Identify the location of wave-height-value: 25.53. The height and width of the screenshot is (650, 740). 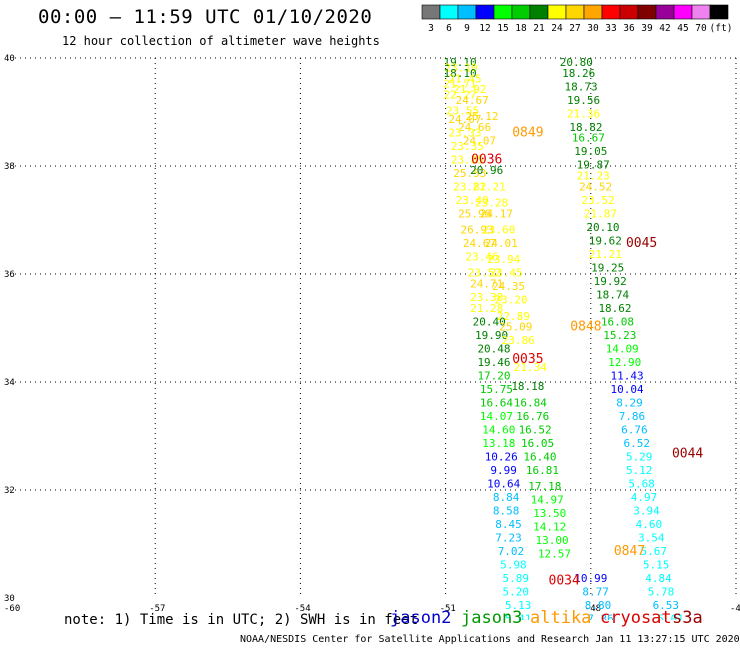
(469, 173).